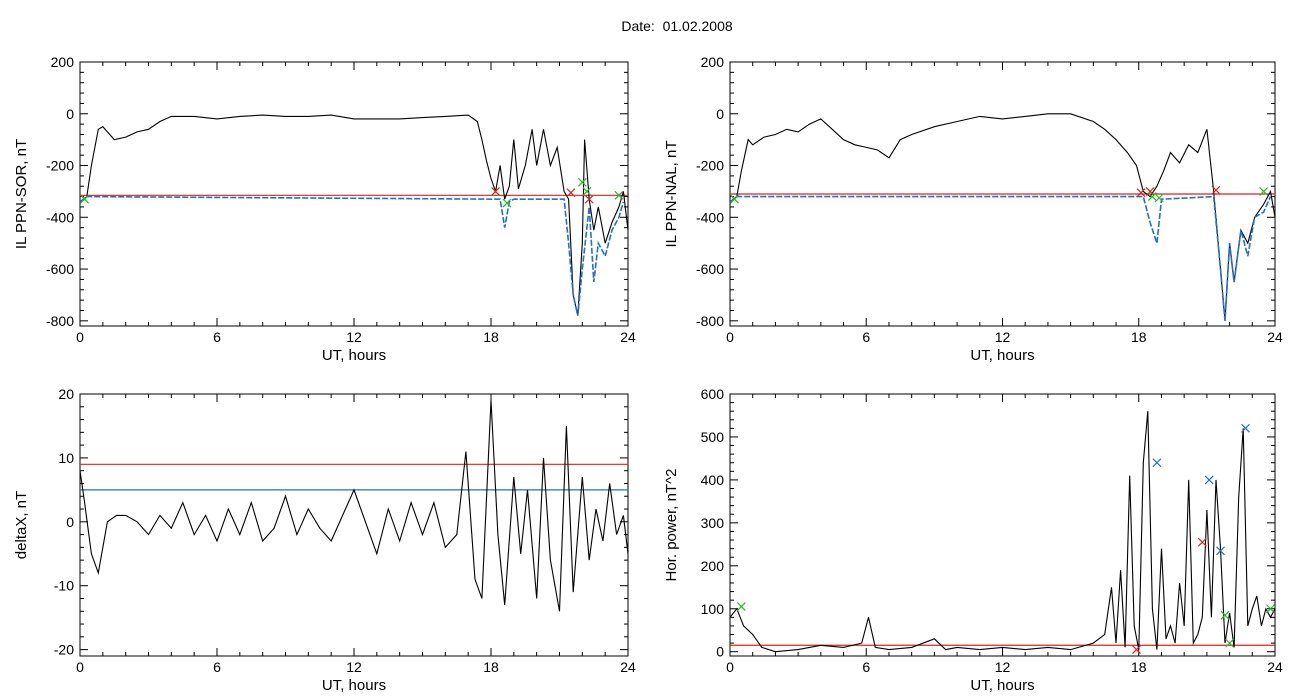  Describe the element at coordinates (21, 194) in the screenshot. I see `y-axis-label: IL PPN-SOR, nT` at that location.